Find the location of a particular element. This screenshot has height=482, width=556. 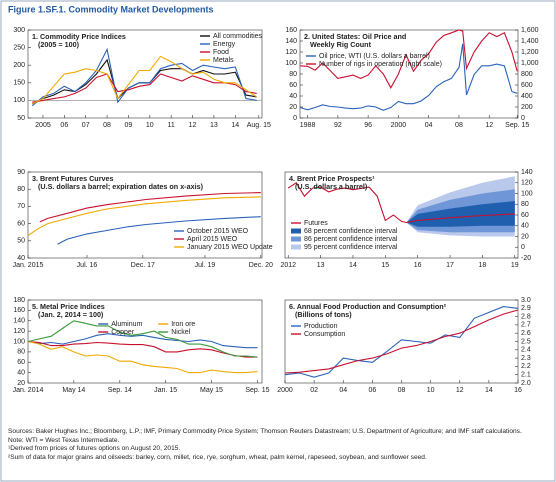

x-tick-label: Aug. 15 is located at coordinates (259, 125).